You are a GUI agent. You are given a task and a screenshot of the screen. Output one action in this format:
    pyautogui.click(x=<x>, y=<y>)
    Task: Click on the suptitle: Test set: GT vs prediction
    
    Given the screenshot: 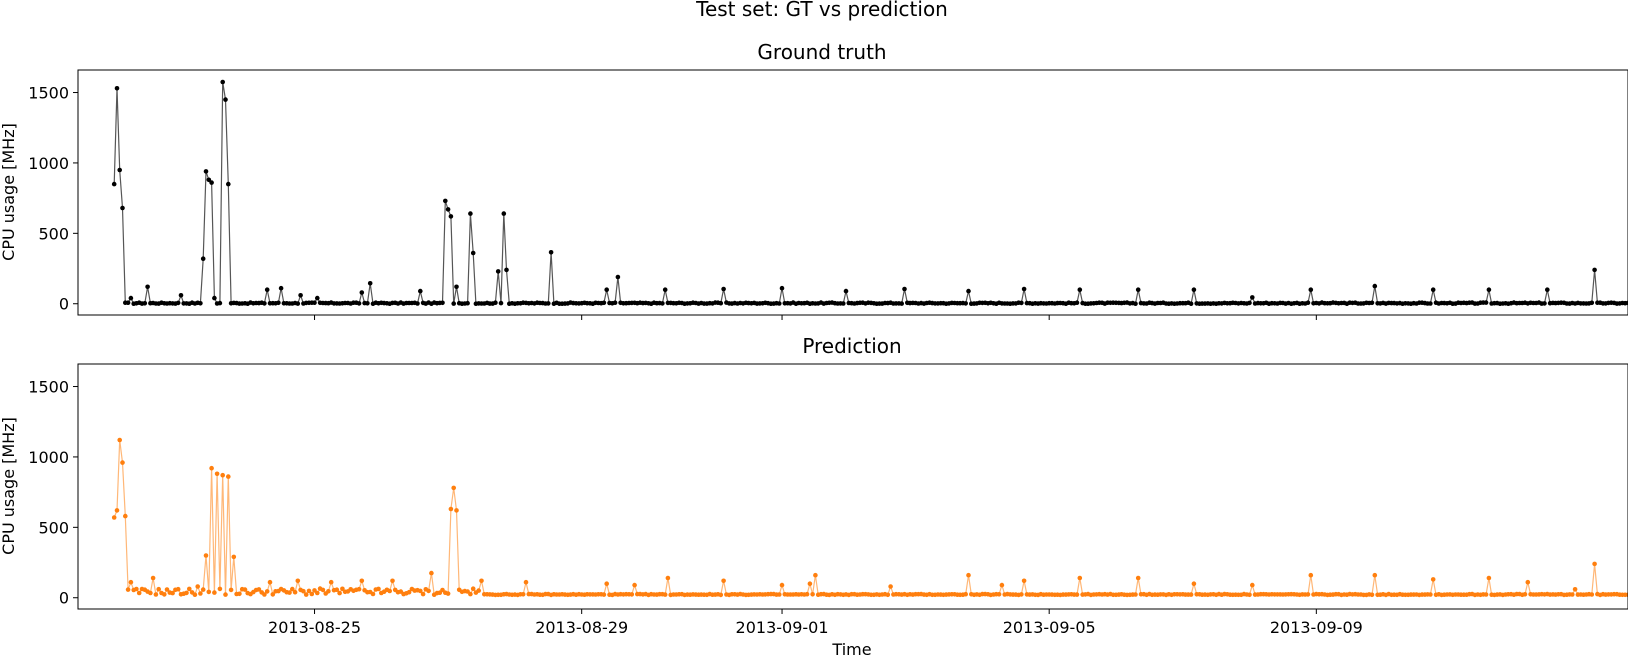 What is the action you would take?
    pyautogui.click(x=821, y=10)
    